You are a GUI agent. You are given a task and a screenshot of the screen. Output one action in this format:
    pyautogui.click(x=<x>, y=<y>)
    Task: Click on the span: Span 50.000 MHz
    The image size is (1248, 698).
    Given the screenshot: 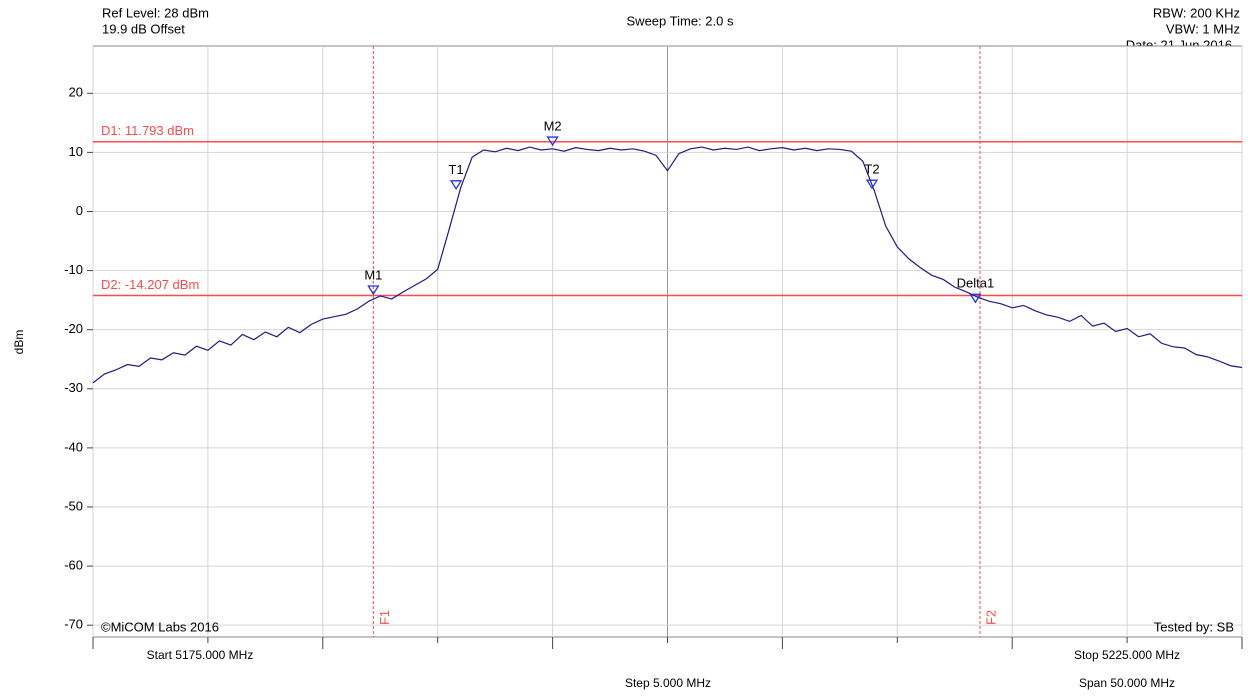 What is the action you would take?
    pyautogui.click(x=1127, y=683)
    